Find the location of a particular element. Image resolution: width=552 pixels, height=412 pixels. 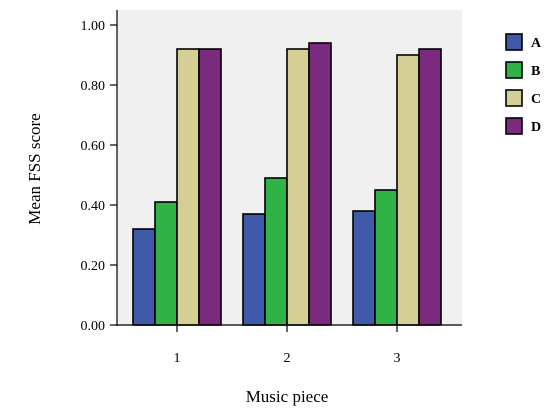

legend-swatch-a is located at coordinates (514, 42).